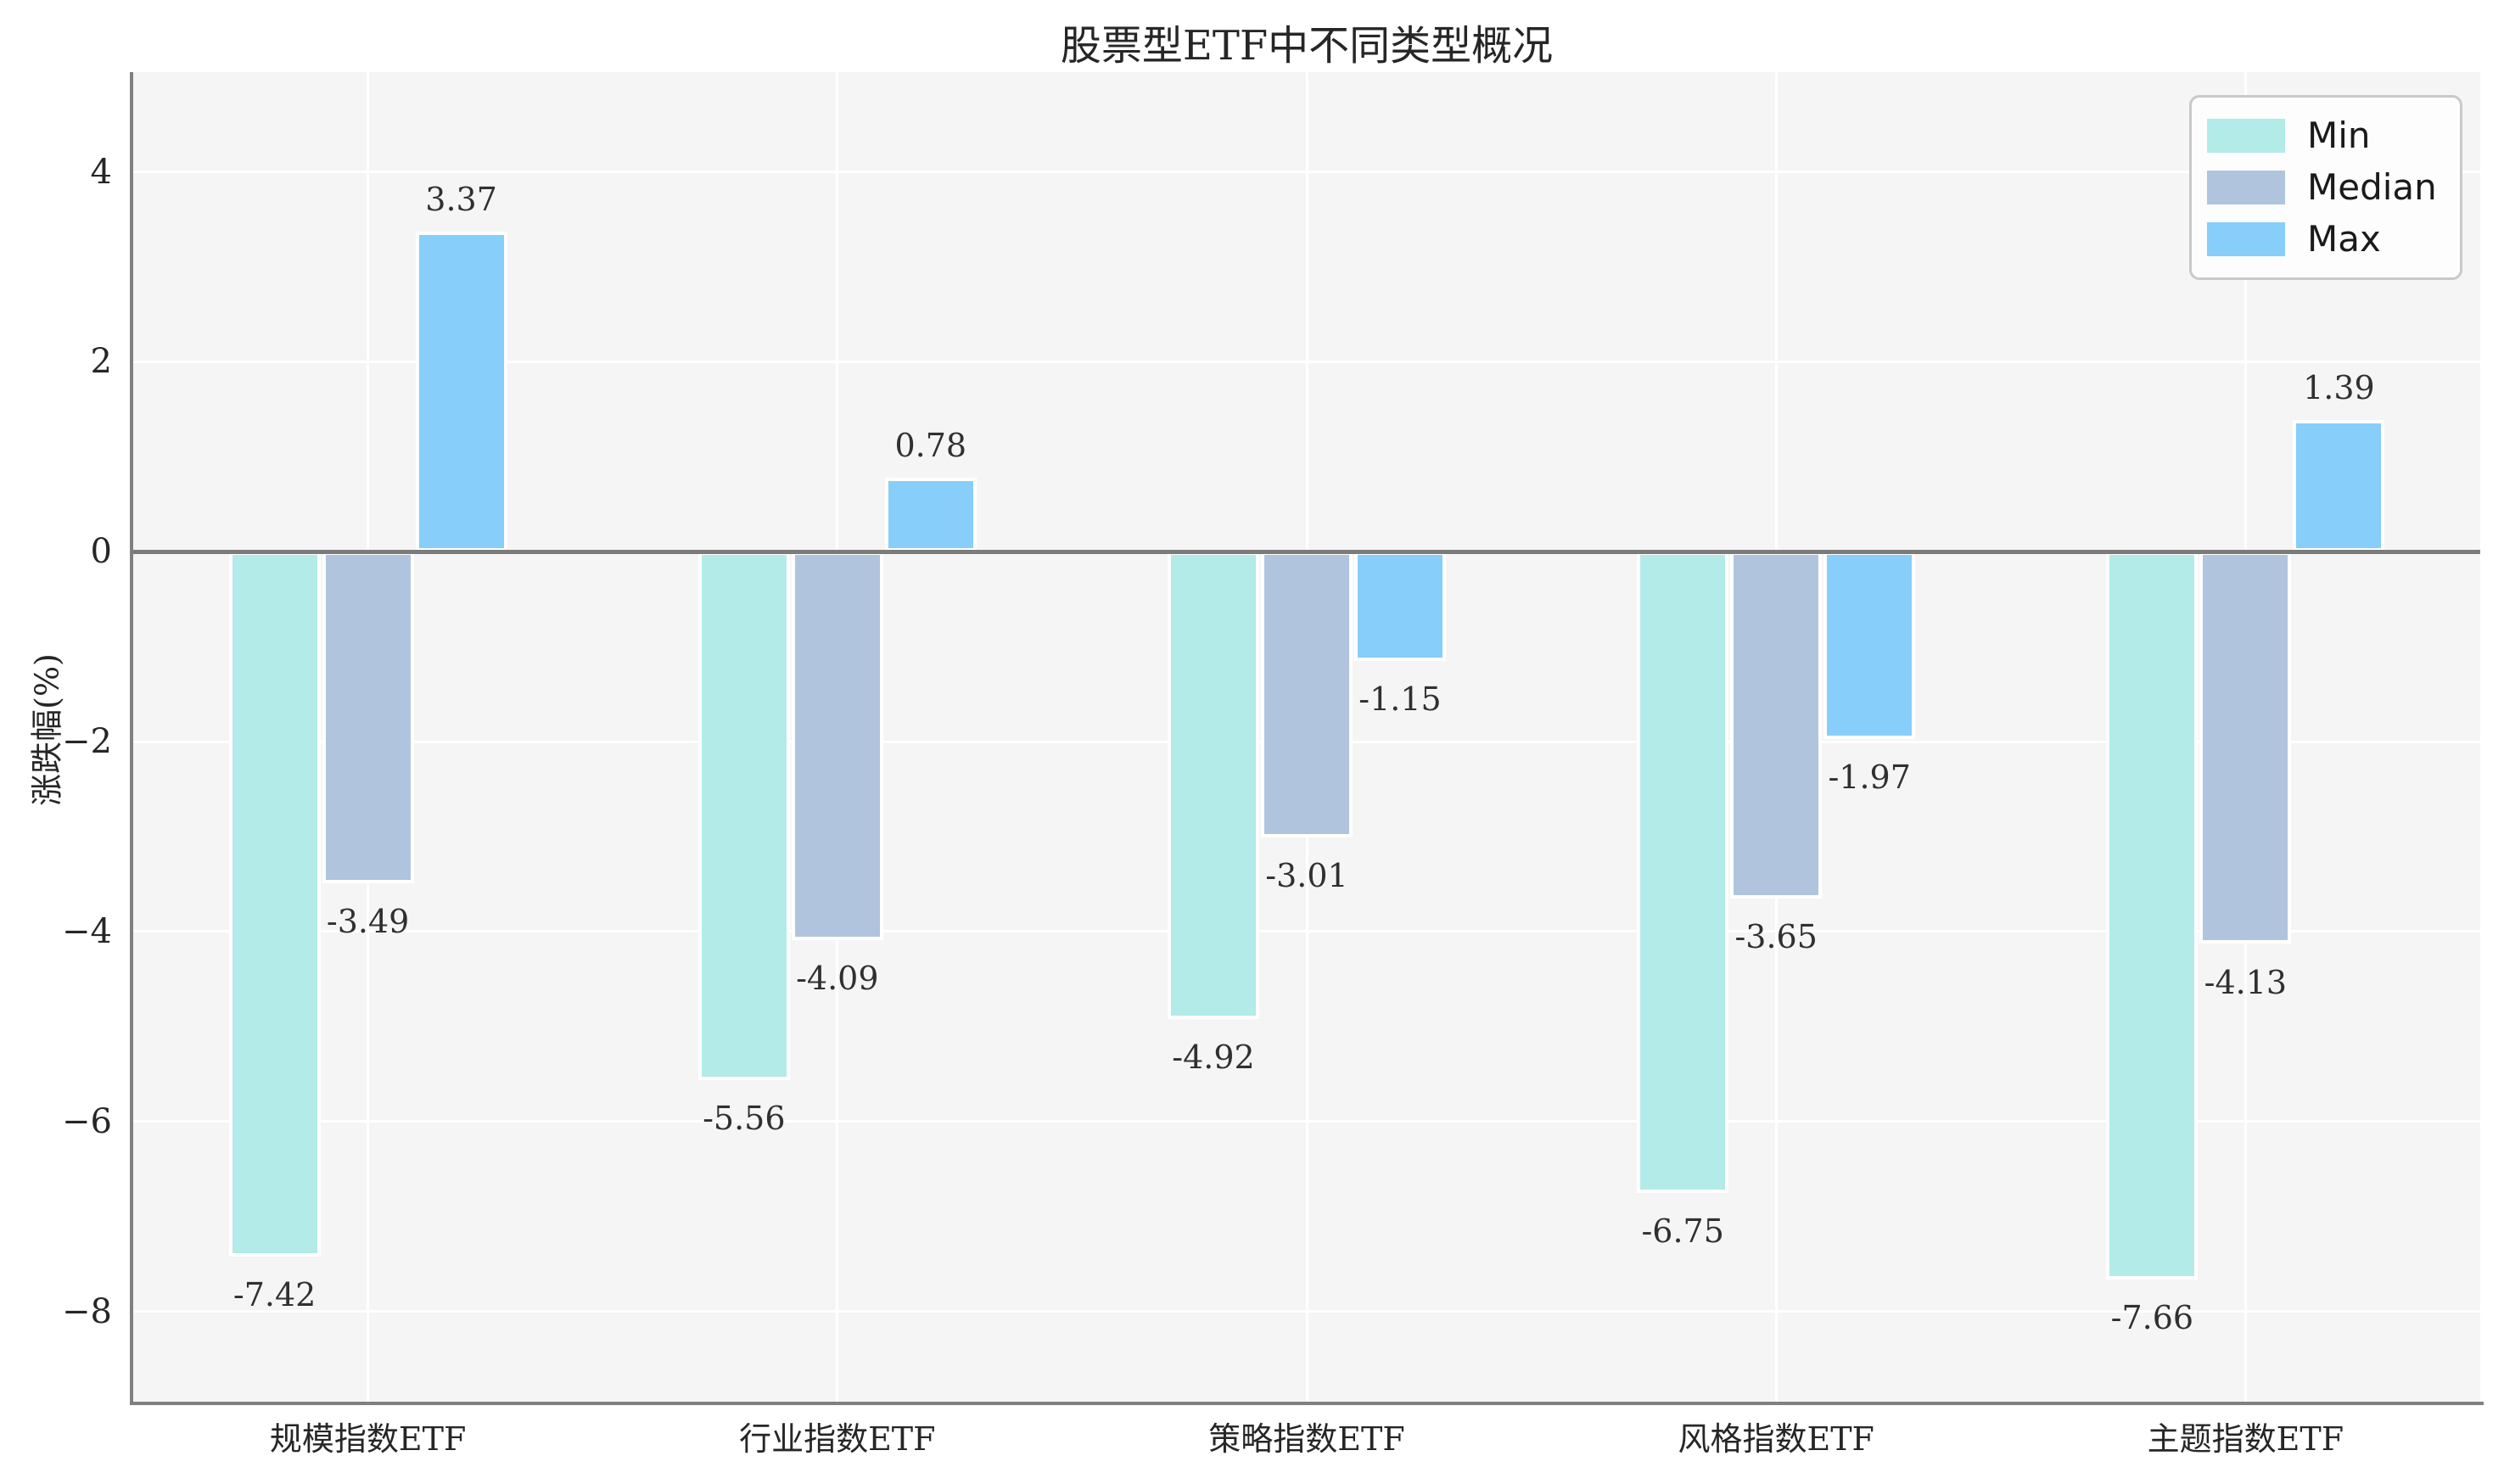 The height and width of the screenshot is (1484, 2504). What do you see at coordinates (1776, 936) in the screenshot?
I see `bar-value-label: -3.65` at bounding box center [1776, 936].